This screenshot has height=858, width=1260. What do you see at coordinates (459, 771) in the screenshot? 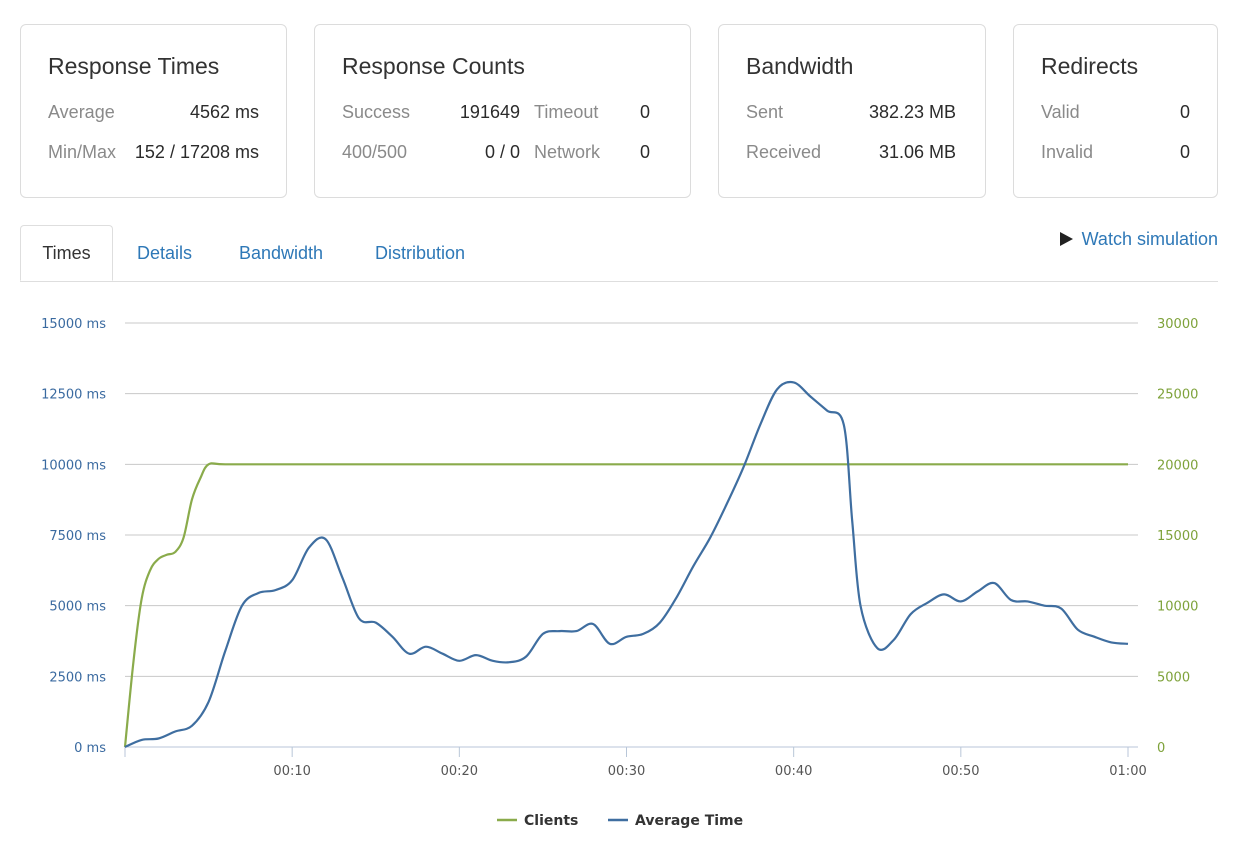
I see `x-tick-label: 00:20` at bounding box center [459, 771].